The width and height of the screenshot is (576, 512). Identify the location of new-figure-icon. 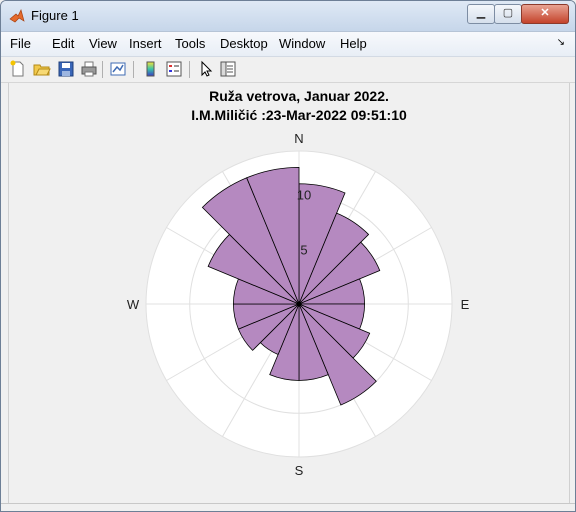
(18, 69).